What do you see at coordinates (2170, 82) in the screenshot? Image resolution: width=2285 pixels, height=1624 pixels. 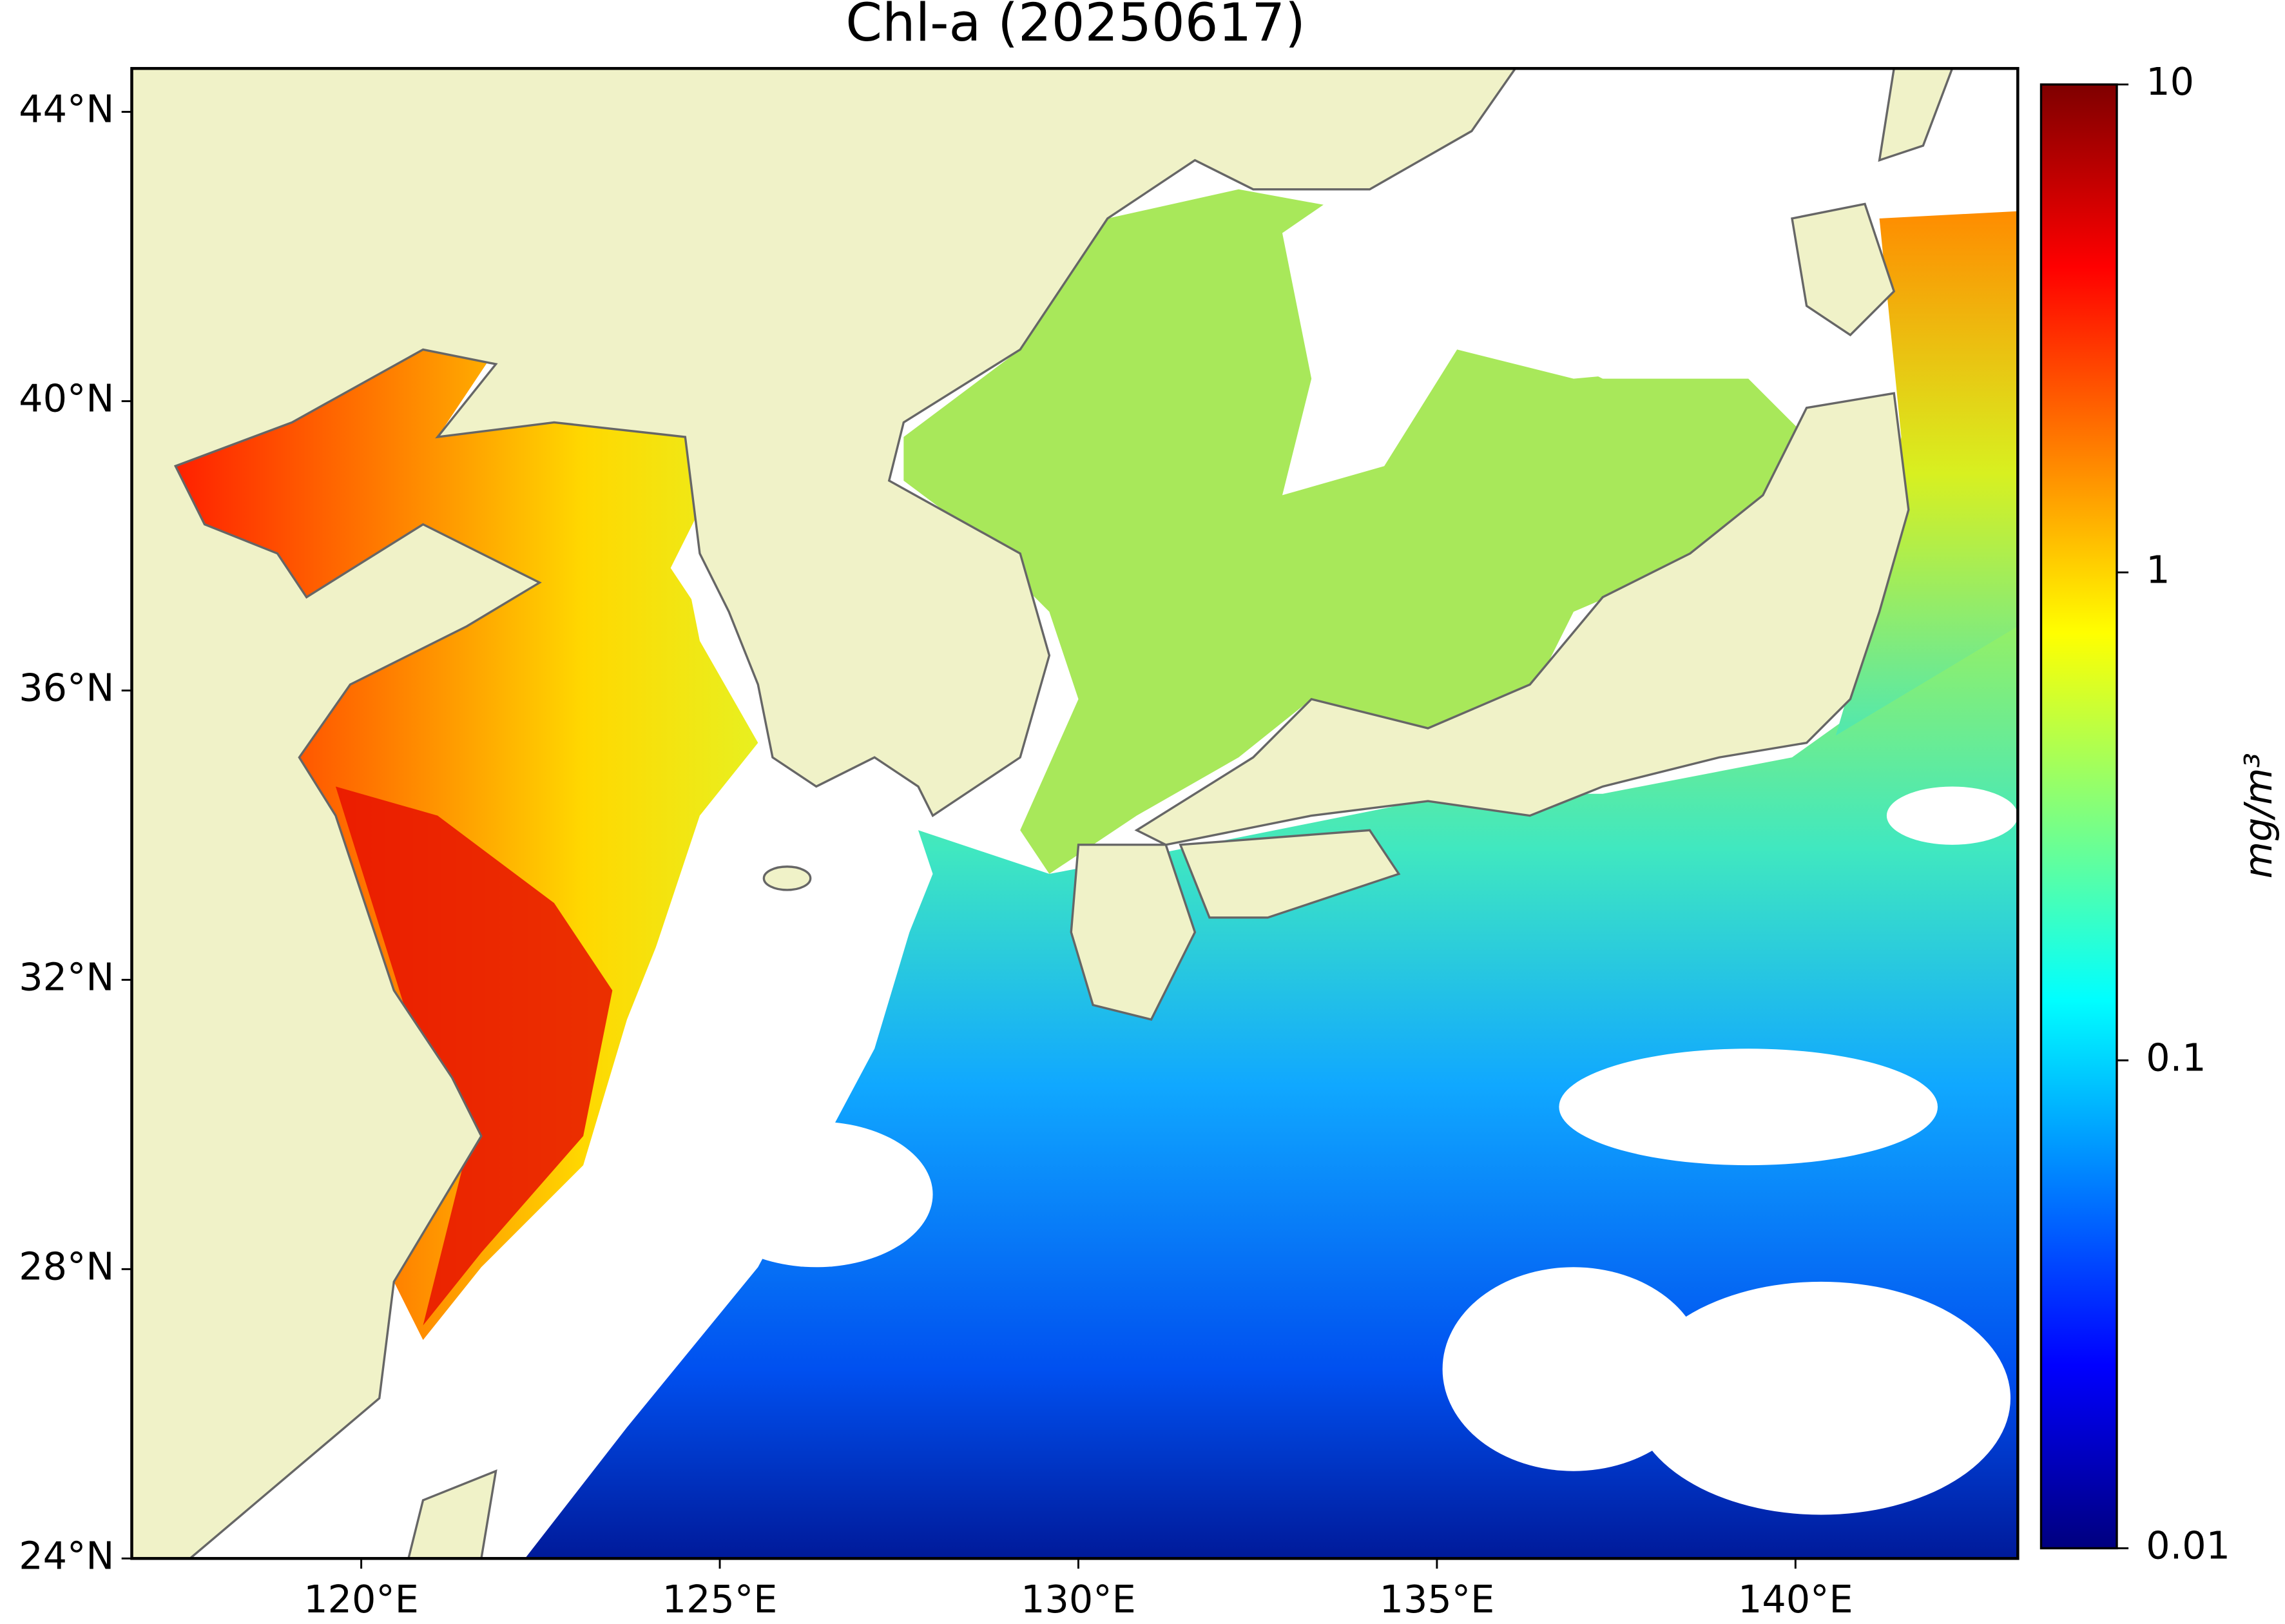 I see `colorbar-tick-label: 10` at bounding box center [2170, 82].